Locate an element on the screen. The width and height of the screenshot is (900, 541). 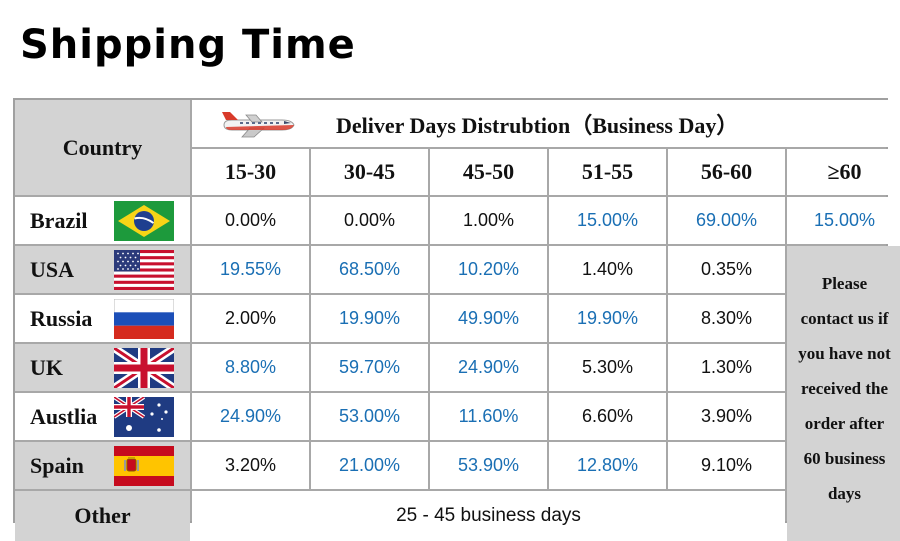
table-cell: 9.10% is located at coordinates (726, 465).